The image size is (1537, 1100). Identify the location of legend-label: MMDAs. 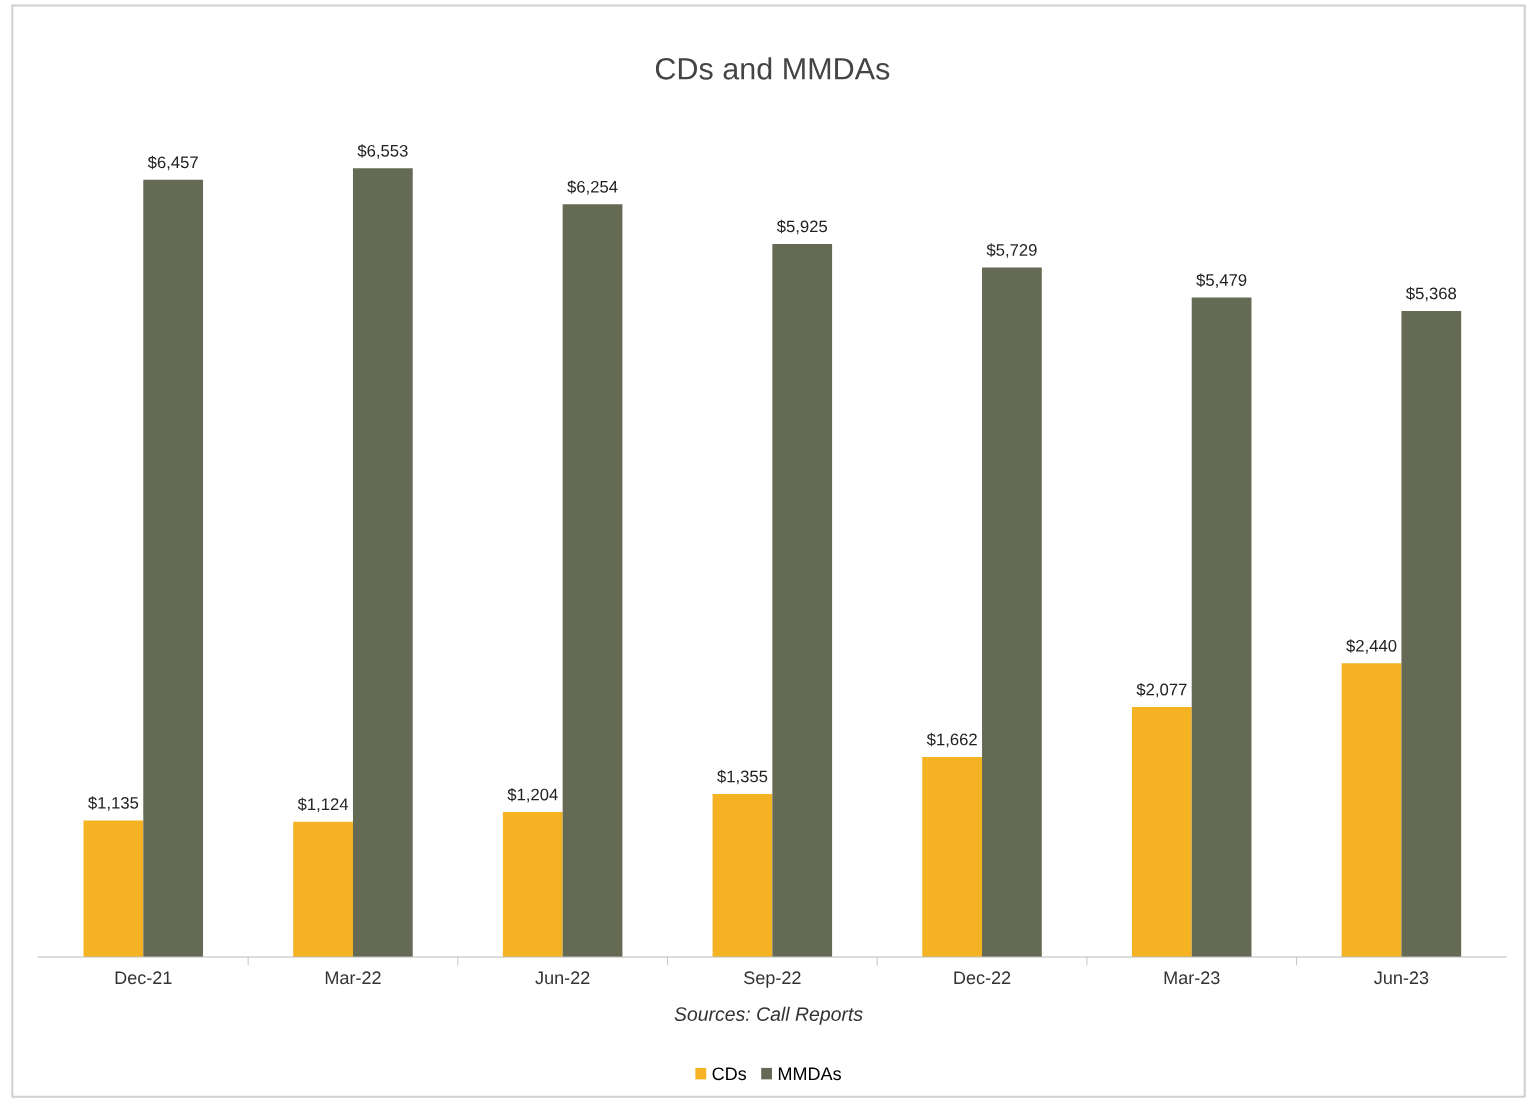
(809, 1074).